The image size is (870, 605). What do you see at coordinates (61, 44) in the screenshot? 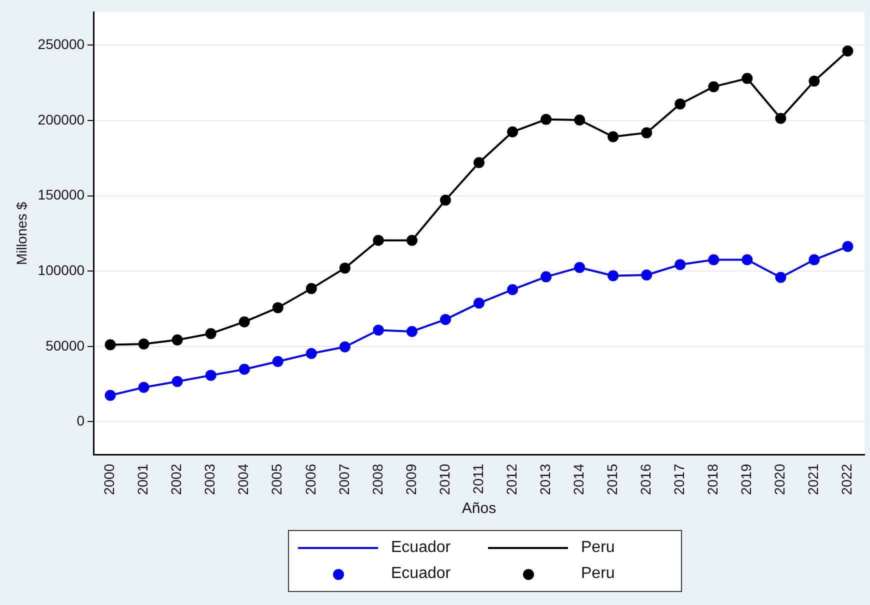
I see `y-tick-label: 250000` at bounding box center [61, 44].